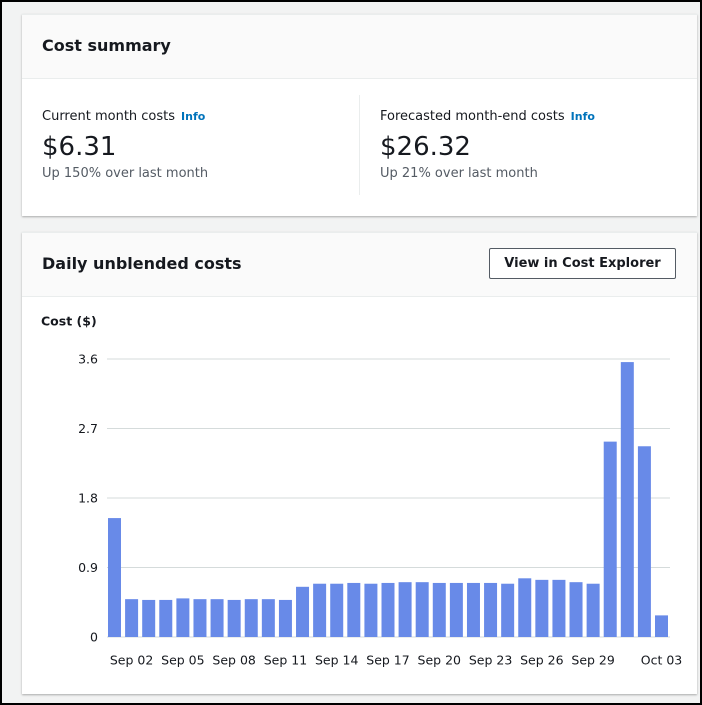 The height and width of the screenshot is (705, 702). Describe the element at coordinates (88, 498) in the screenshot. I see `y-tick-label: 1.8` at that location.